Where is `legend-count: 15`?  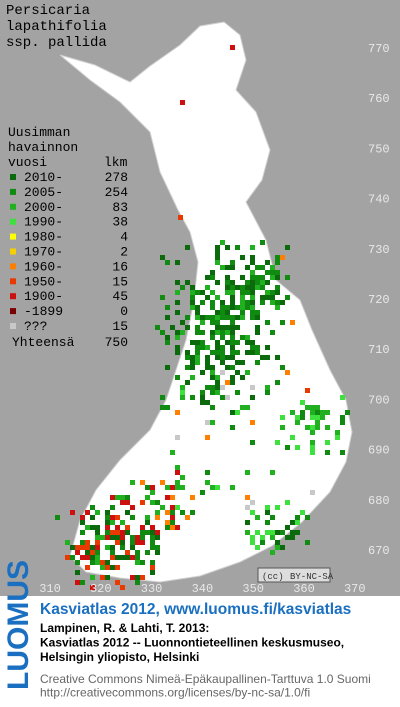 legend-count: 15 is located at coordinates (120, 326).